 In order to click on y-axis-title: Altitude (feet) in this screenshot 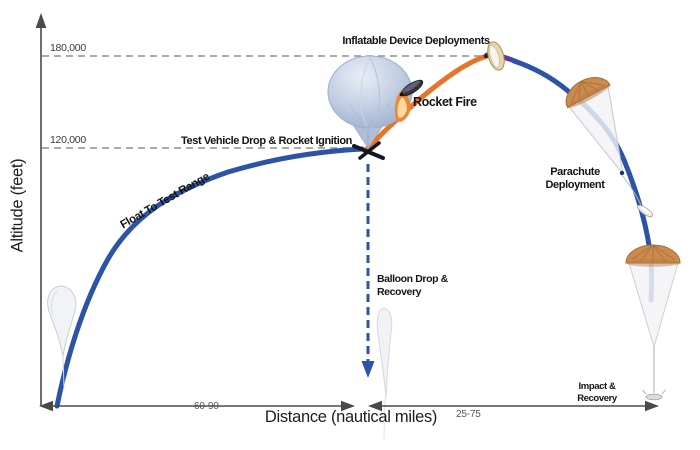, I will do `click(17, 205)`.